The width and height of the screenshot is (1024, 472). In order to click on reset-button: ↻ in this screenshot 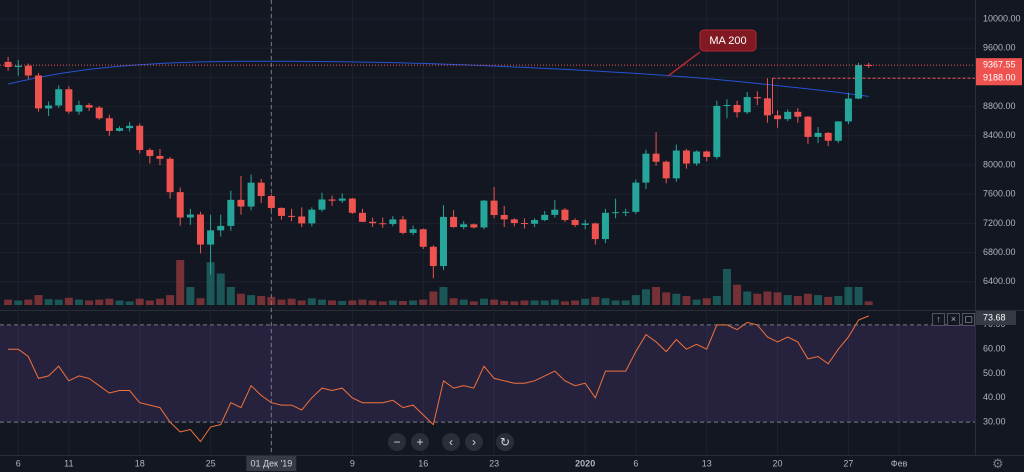, I will do `click(505, 442)`.